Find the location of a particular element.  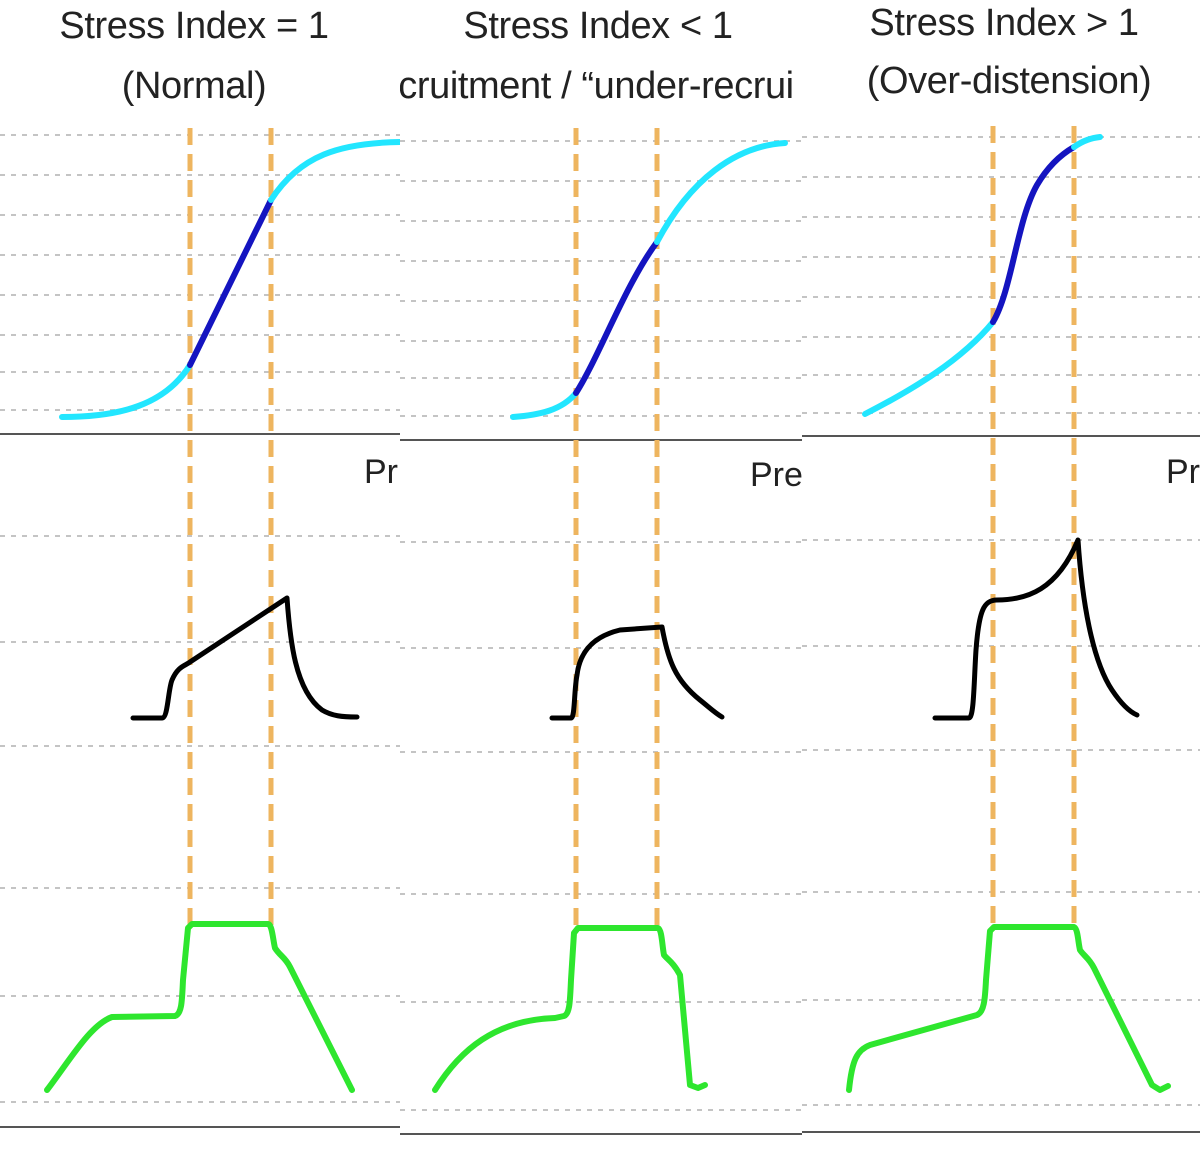

panel-subtitle: (Normal) is located at coordinates (194, 86).